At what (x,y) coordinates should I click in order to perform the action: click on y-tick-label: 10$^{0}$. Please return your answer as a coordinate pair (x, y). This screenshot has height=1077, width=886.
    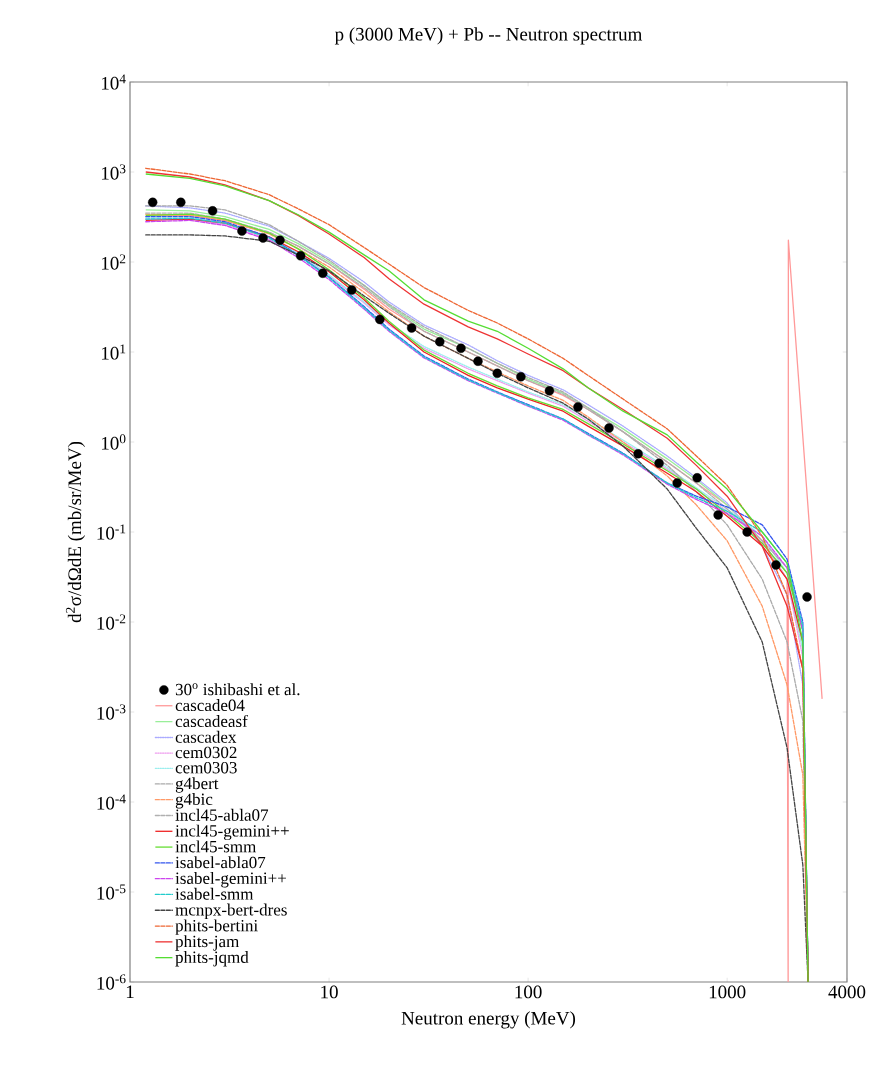
    Looking at the image, I should click on (113, 442).